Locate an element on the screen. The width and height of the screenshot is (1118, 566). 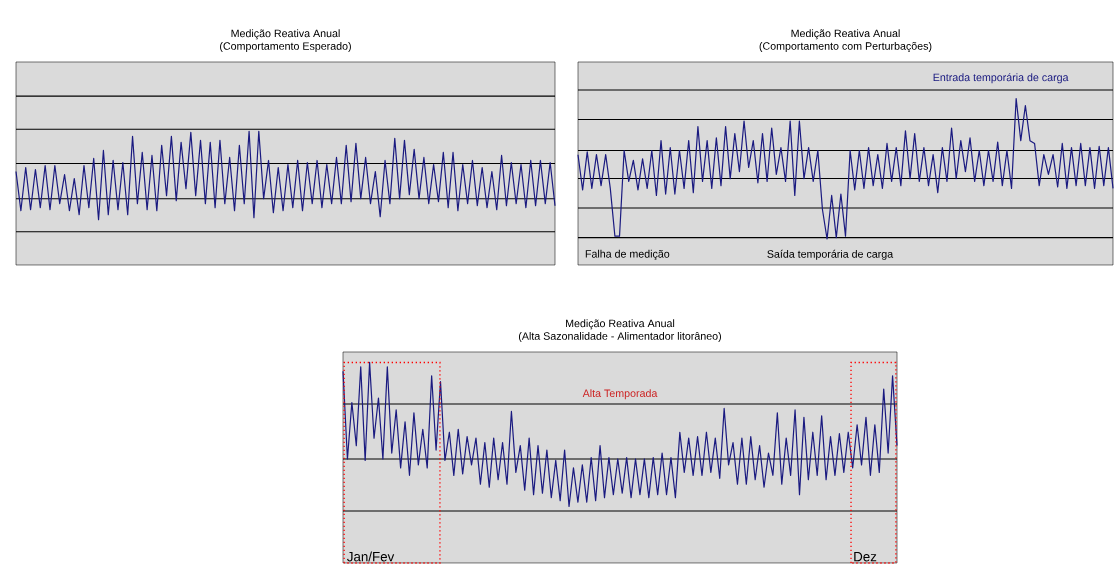
annotation: Alta Temporada is located at coordinates (620, 394).